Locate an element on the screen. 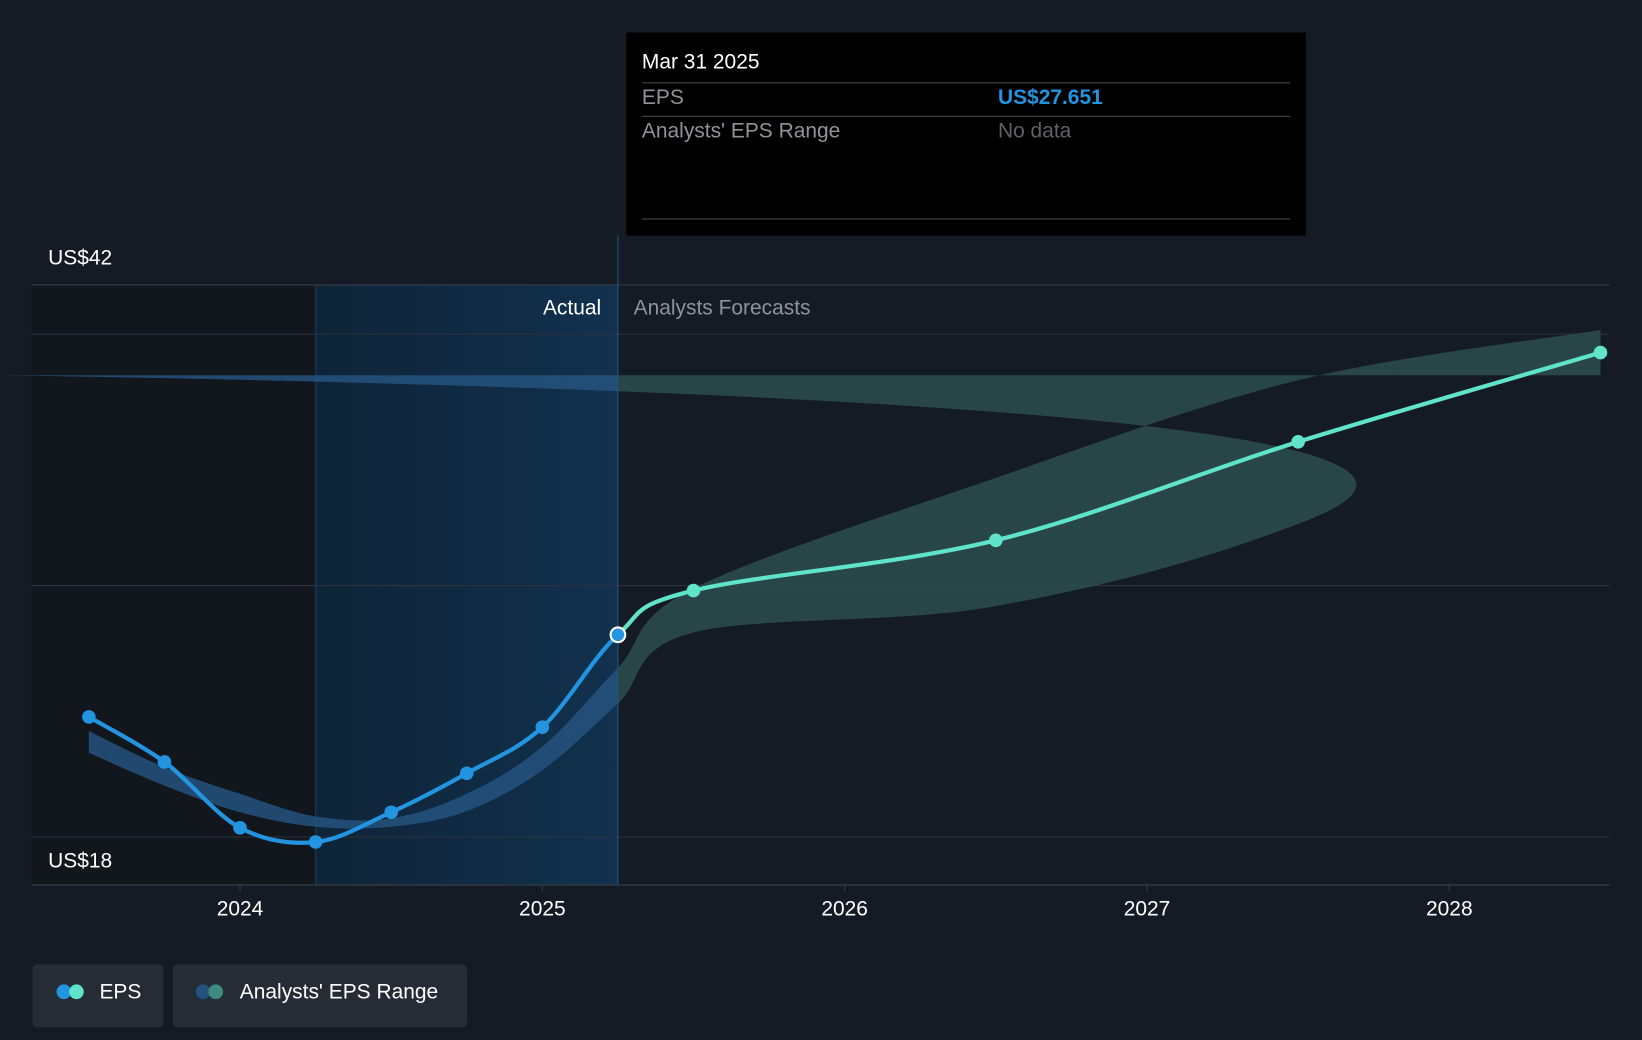  tooltip-value: US$27.651 is located at coordinates (1050, 97).